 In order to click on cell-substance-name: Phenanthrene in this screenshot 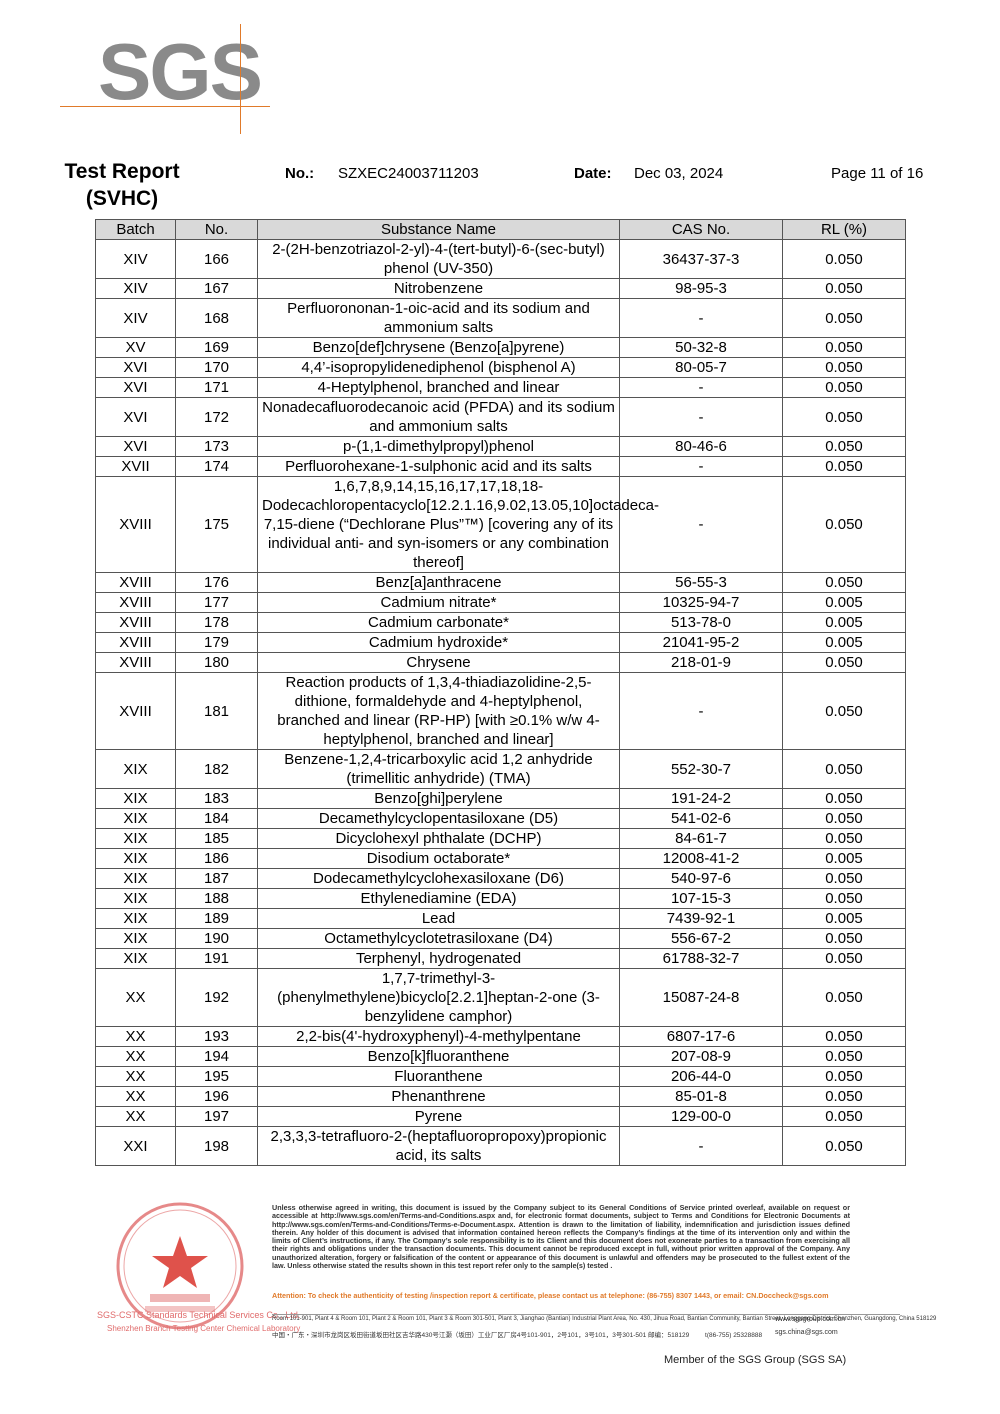, I will do `click(438, 1096)`.